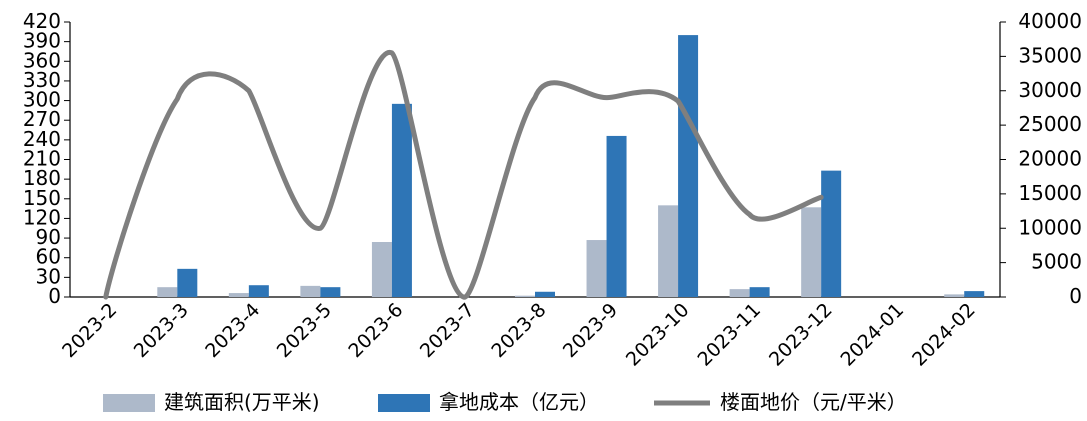  I want to click on right-axis-tick-label: 5000, so click(1056, 262).